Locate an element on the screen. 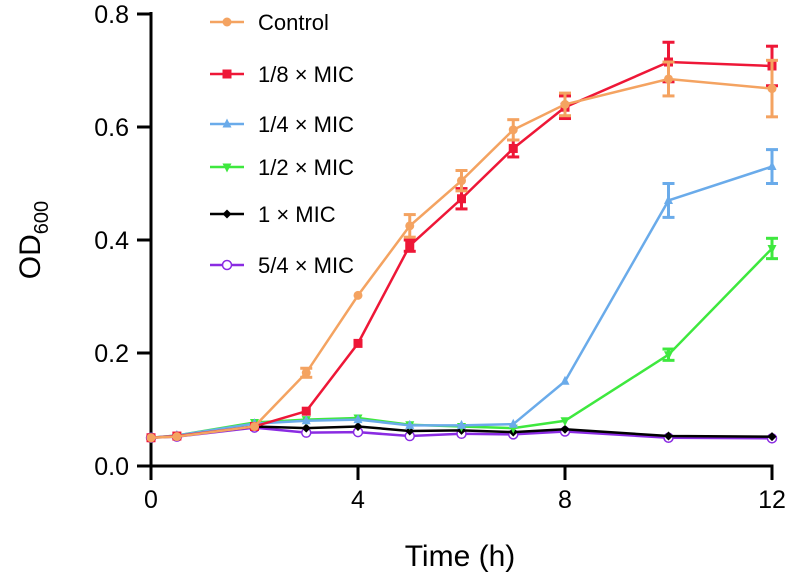 The height and width of the screenshot is (588, 792). legend-label: 5/4 × MIC is located at coordinates (306, 265).